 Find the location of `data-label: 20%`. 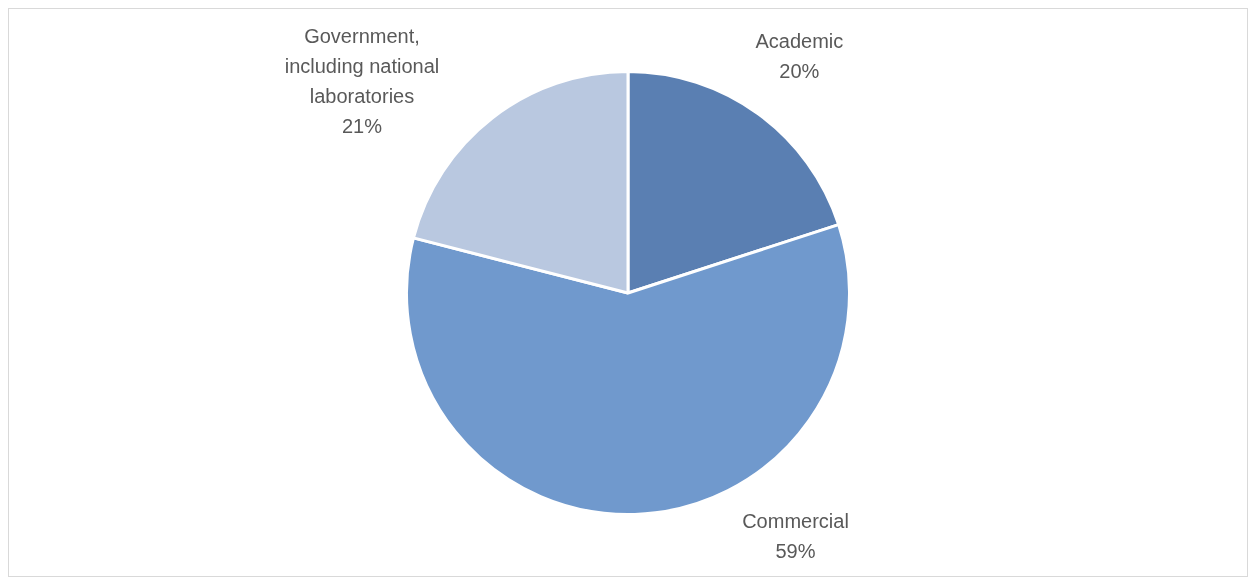

data-label: 20% is located at coordinates (799, 70).